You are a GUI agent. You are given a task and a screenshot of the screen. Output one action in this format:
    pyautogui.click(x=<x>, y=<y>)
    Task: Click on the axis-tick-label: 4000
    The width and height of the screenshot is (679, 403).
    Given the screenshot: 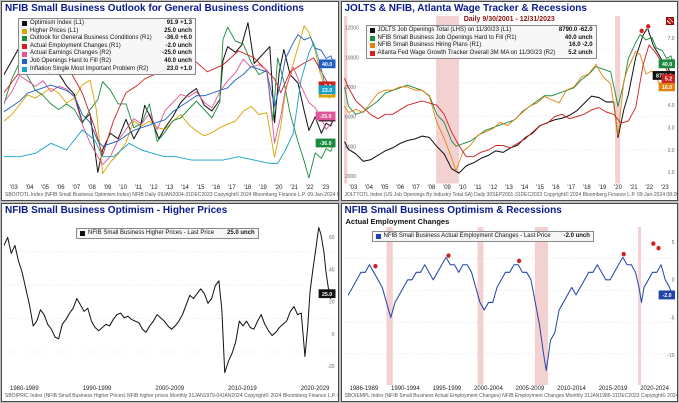 What is the action you would take?
    pyautogui.click(x=349, y=147)
    